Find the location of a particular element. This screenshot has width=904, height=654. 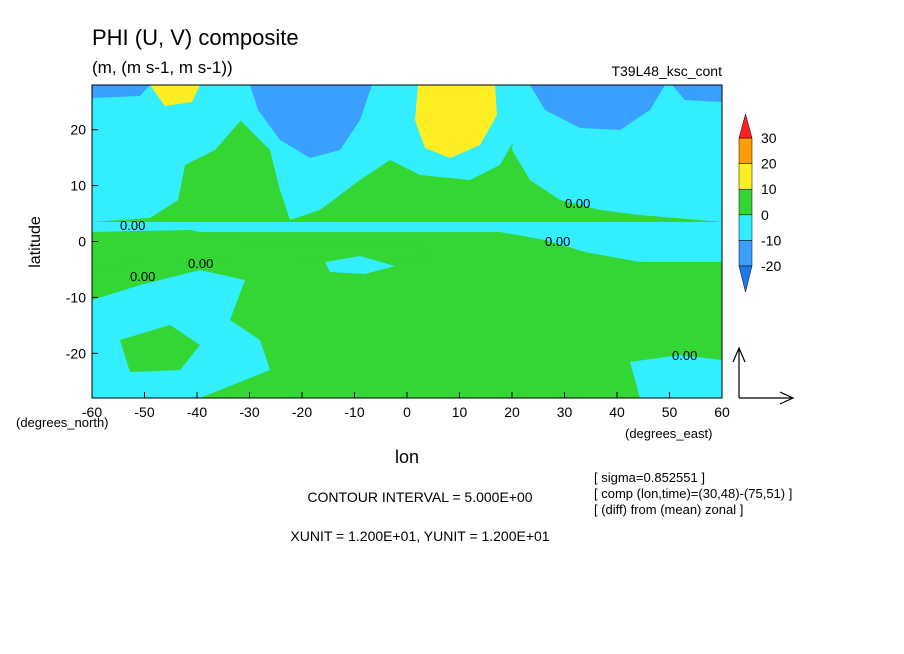

y-tick-label: 10 is located at coordinates (78, 186).